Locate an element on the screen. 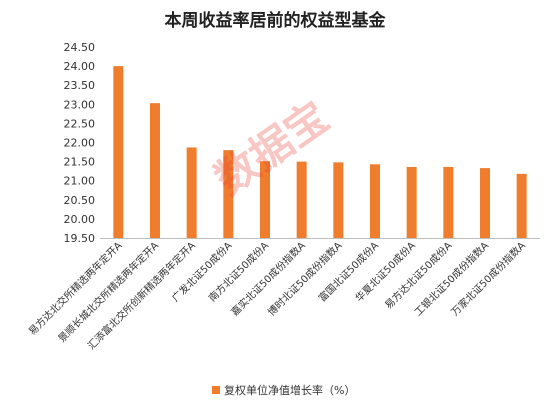  x-tick-label: 广发北证50成份A is located at coordinates (202, 272).